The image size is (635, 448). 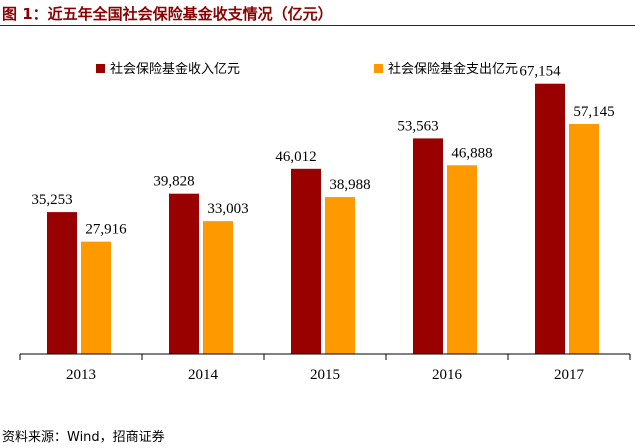 What do you see at coordinates (317, 25) in the screenshot?
I see `title-divider` at bounding box center [317, 25].